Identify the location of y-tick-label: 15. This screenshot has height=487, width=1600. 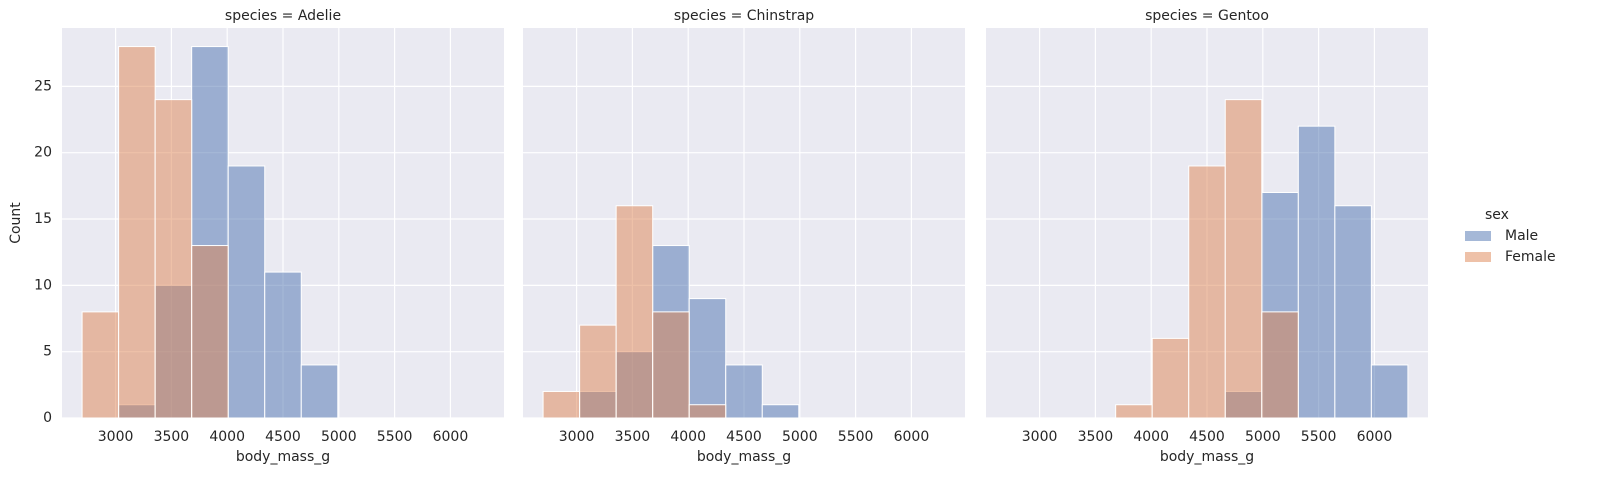
(43, 219).